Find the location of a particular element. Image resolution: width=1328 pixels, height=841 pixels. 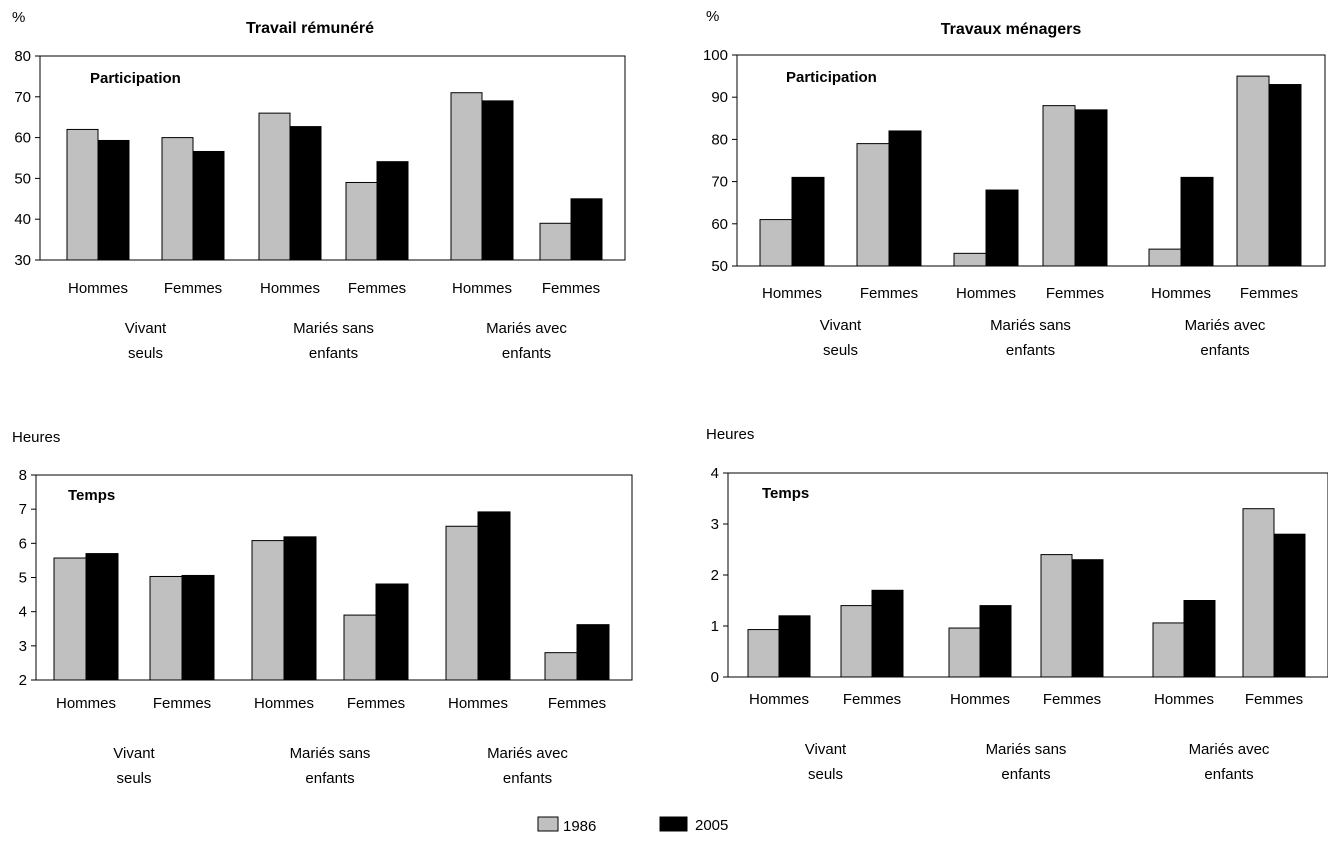

chart-title: Travaux ménagers is located at coordinates (1011, 29).